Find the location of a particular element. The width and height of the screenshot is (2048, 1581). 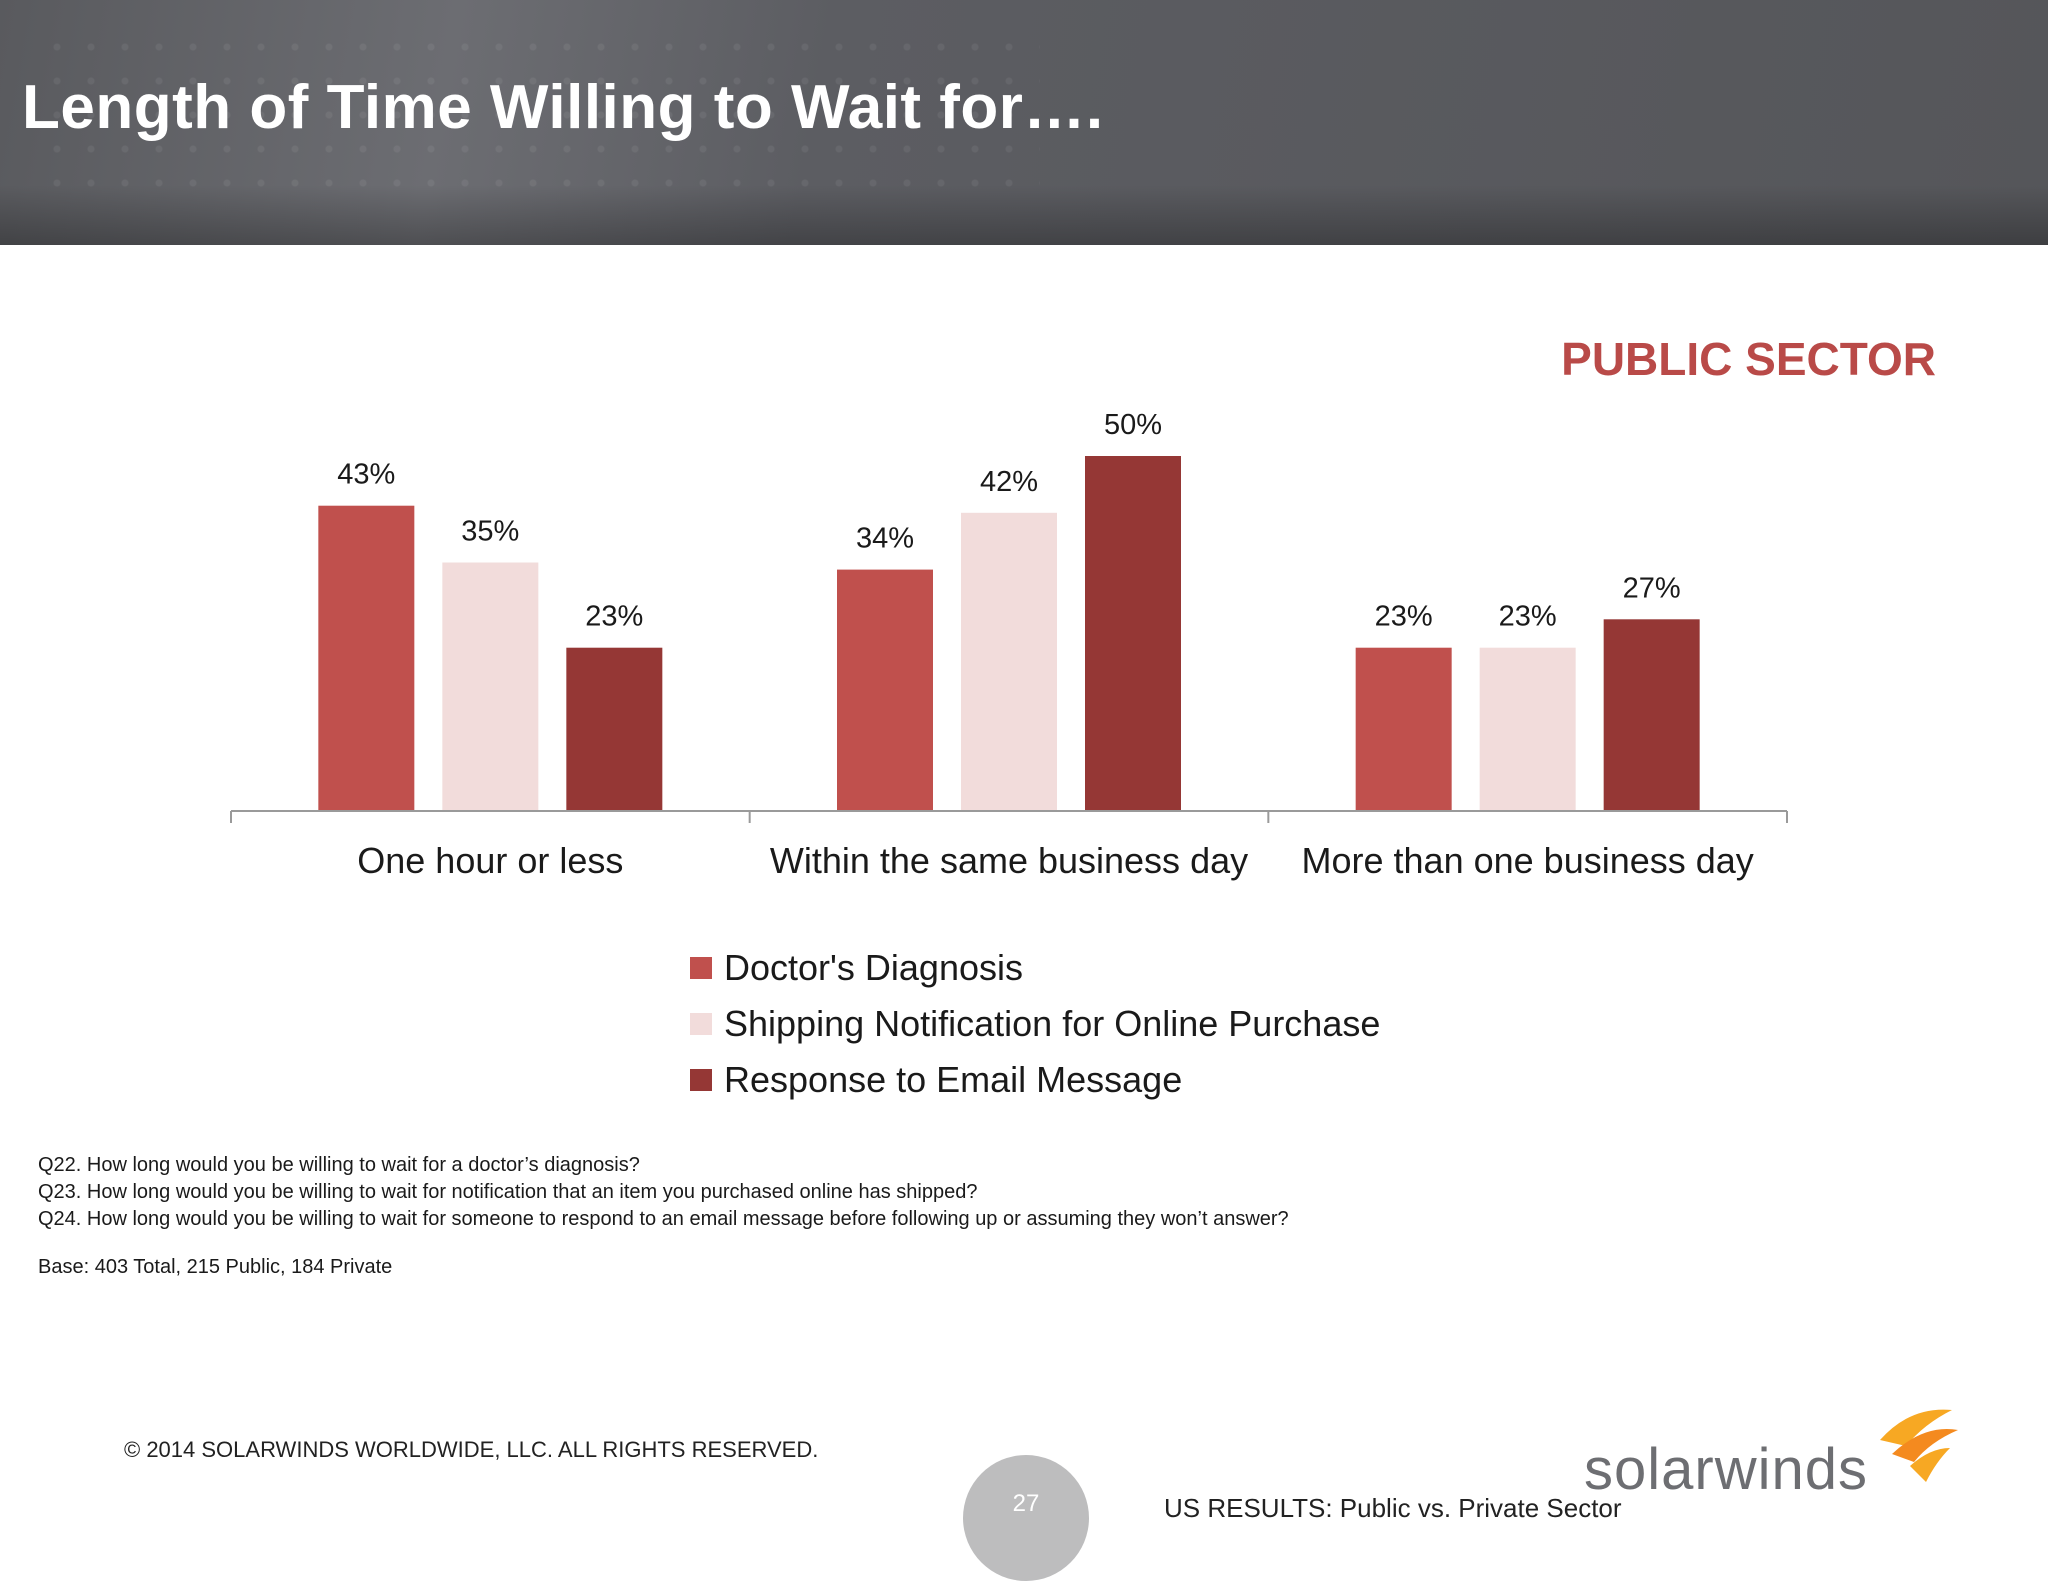

data-label-0-2: 23% is located at coordinates (614, 617).